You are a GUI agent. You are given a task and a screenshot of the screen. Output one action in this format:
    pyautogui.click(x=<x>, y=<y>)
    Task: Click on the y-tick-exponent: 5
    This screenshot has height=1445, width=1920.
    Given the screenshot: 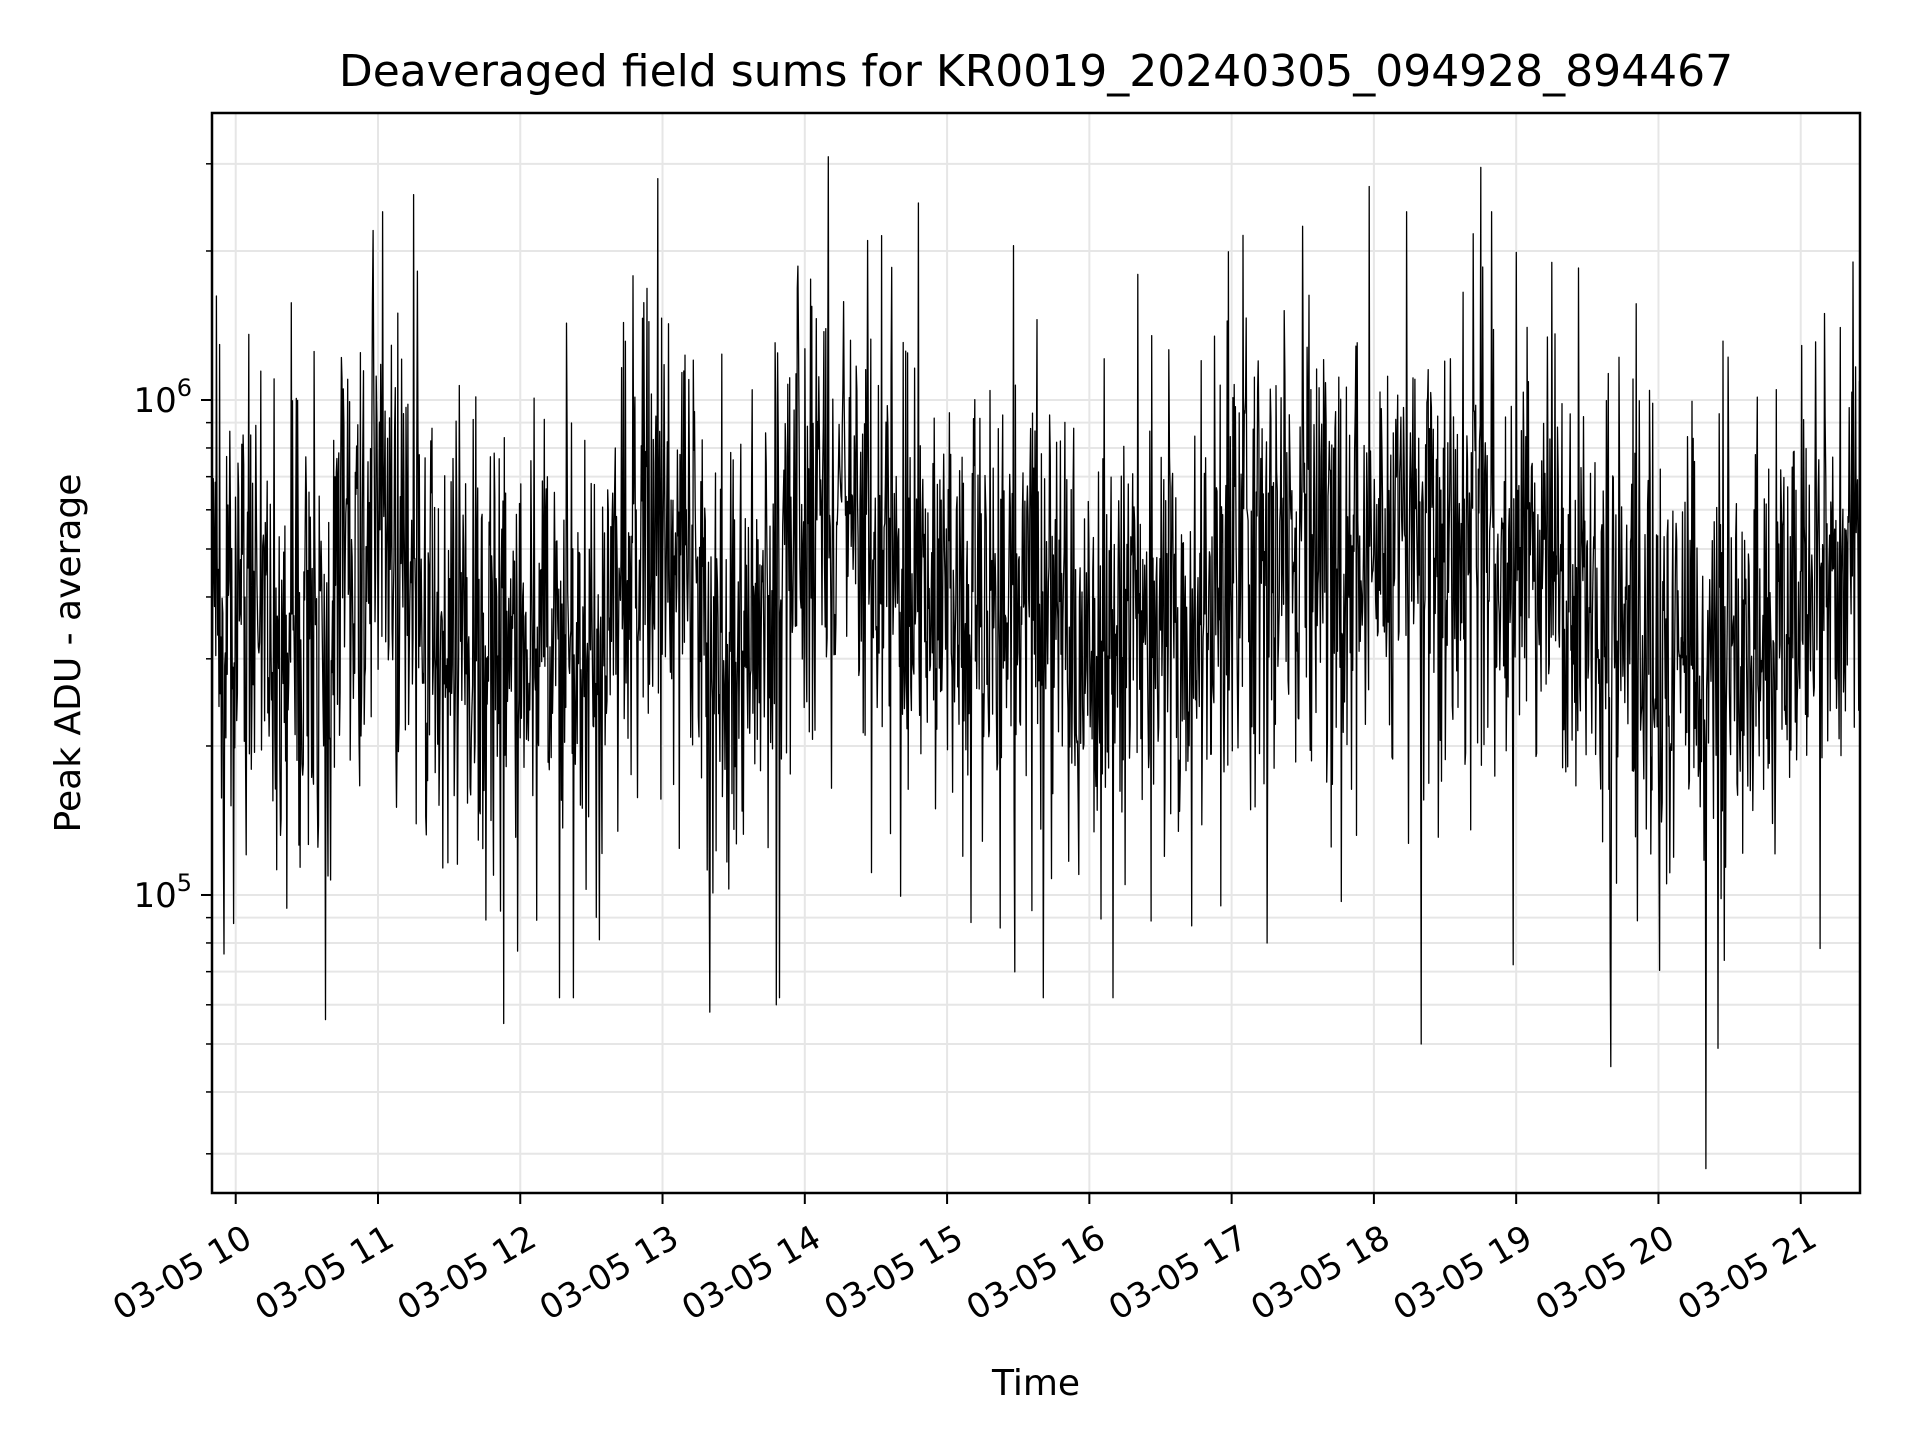 What is the action you would take?
    pyautogui.click(x=184, y=883)
    